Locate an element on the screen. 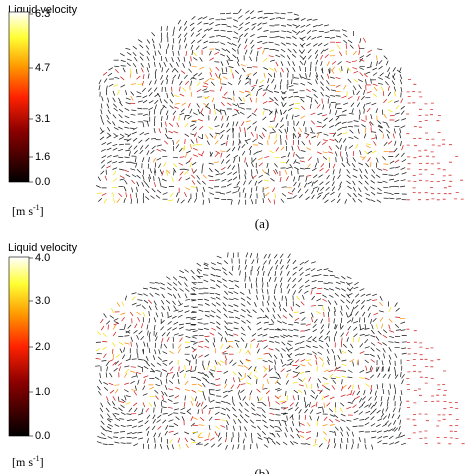  colorbar-tick-label: 3.1 is located at coordinates (42, 119).